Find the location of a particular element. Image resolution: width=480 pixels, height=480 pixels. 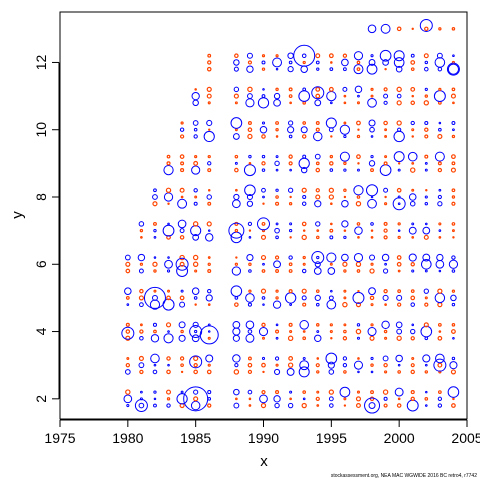

y-tick-label: 4 is located at coordinates (41, 331).